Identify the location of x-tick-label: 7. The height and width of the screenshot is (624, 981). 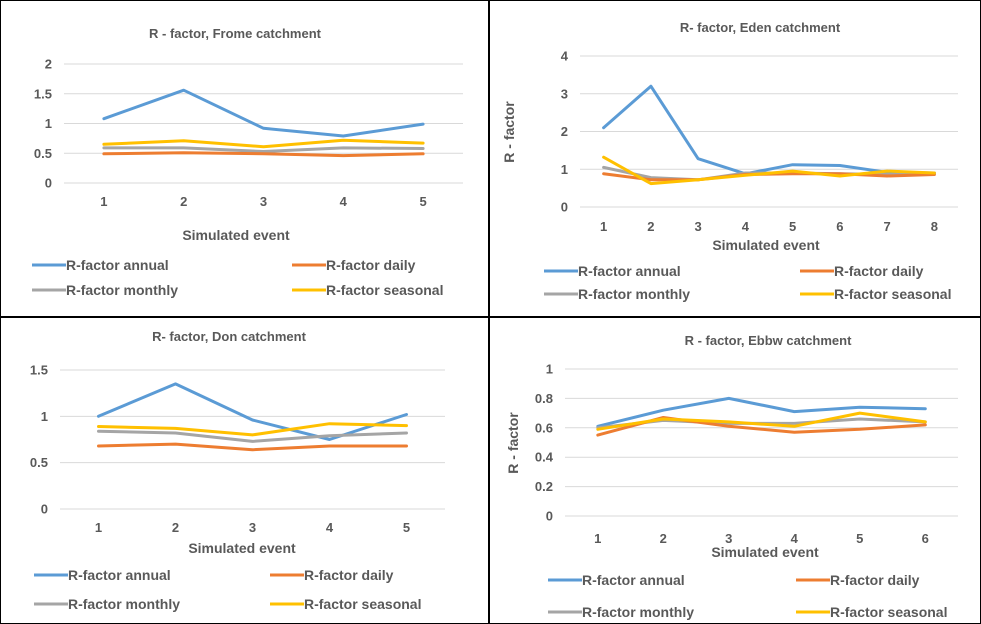
(887, 226).